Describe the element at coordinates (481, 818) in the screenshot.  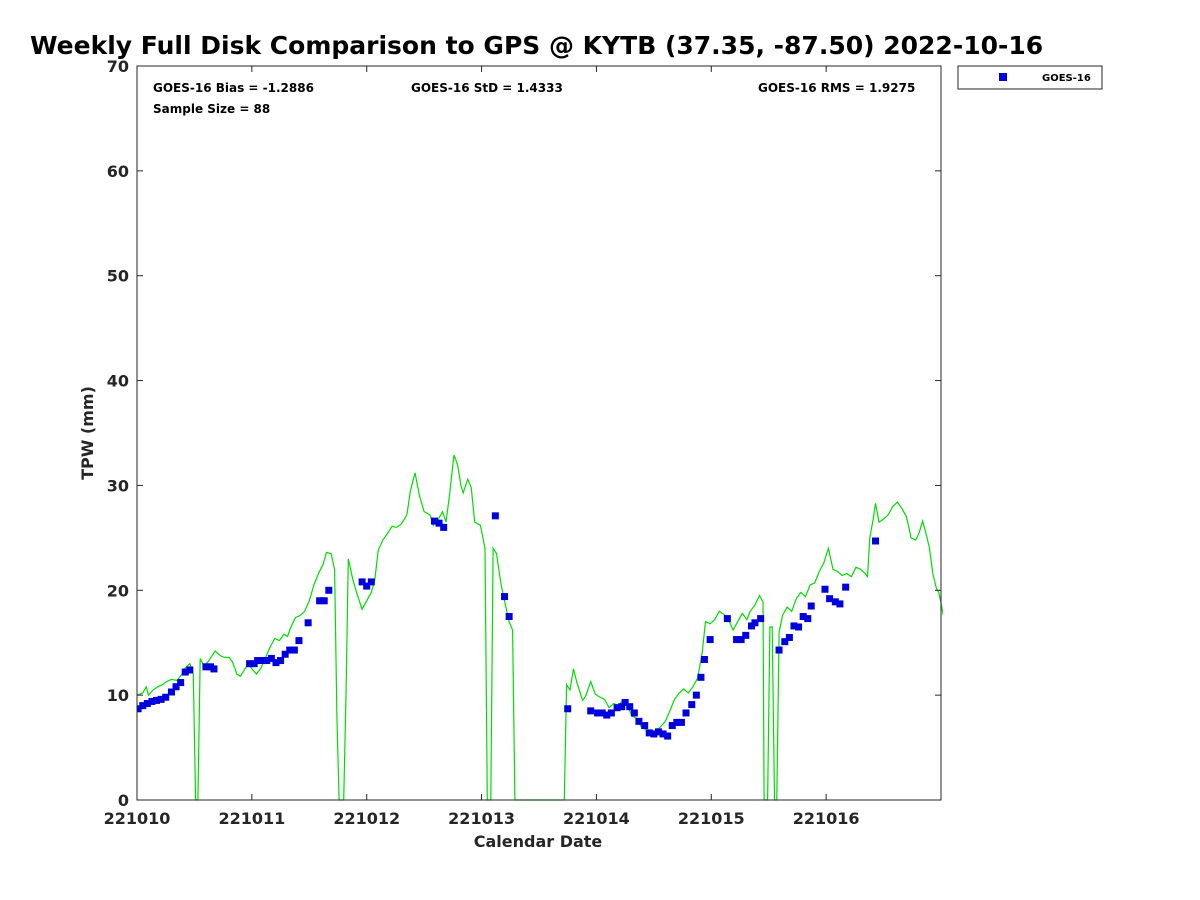
I see `x-tick-label: 221013` at that location.